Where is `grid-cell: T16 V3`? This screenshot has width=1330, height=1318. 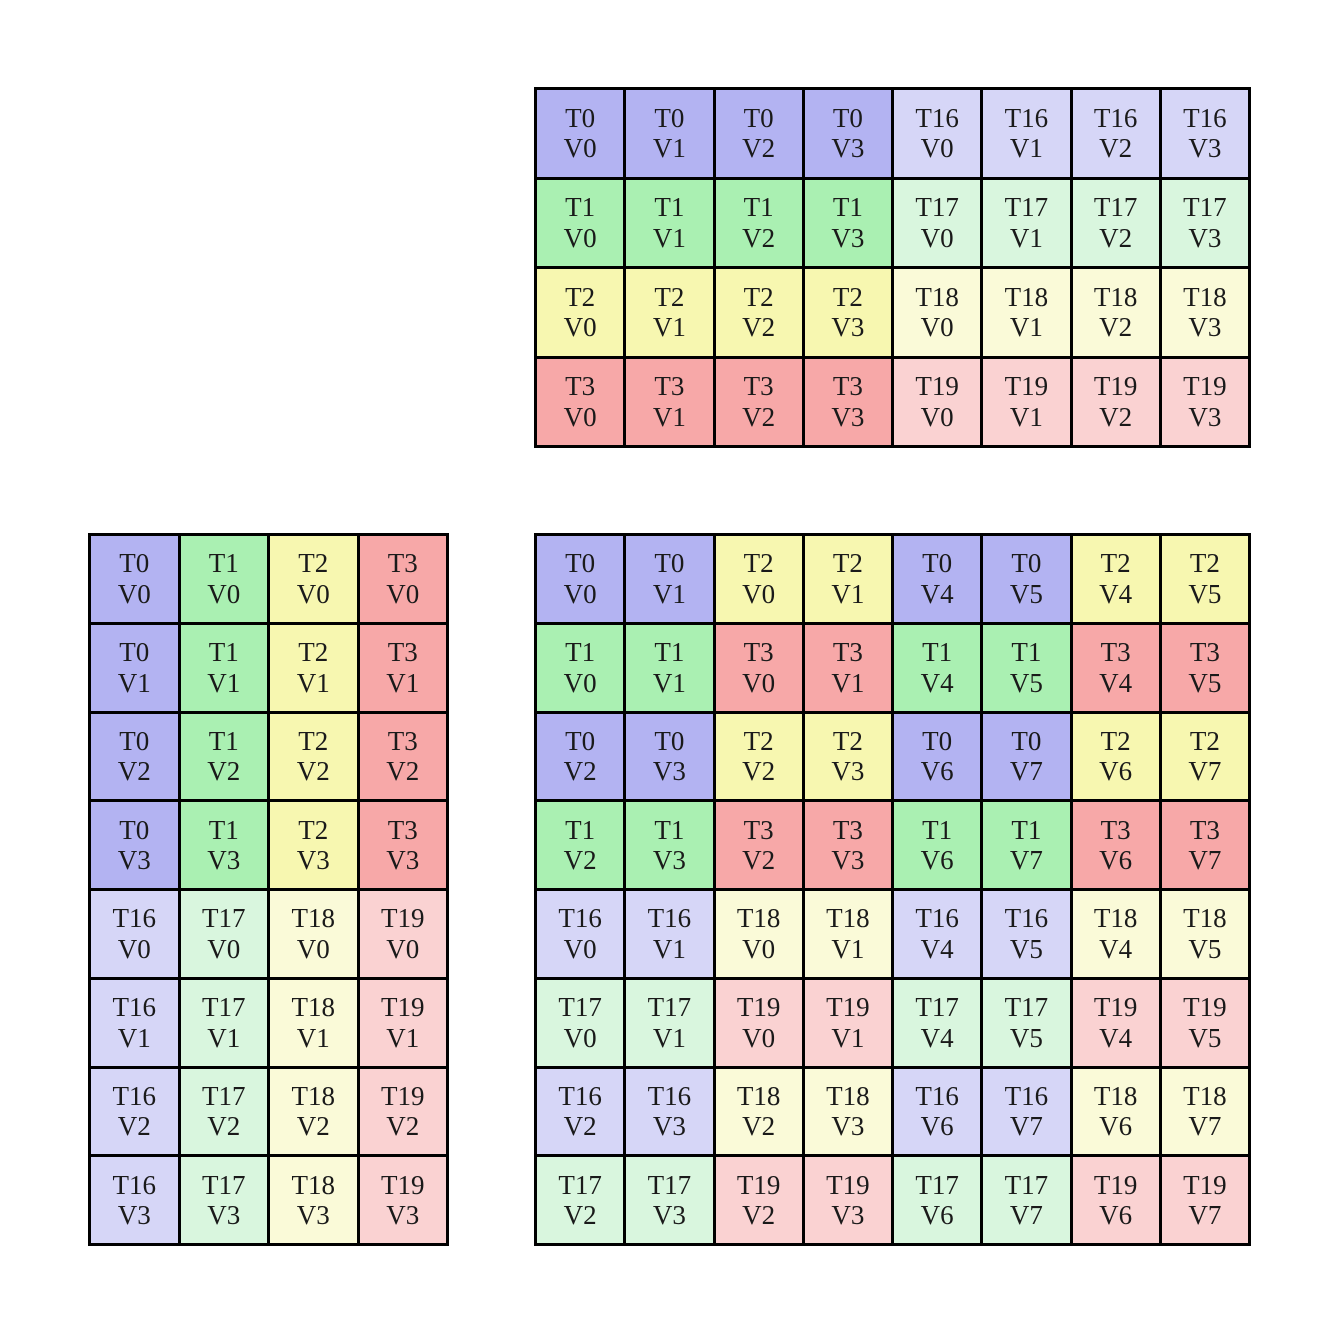
grid-cell: T16 V3 is located at coordinates (134, 1200).